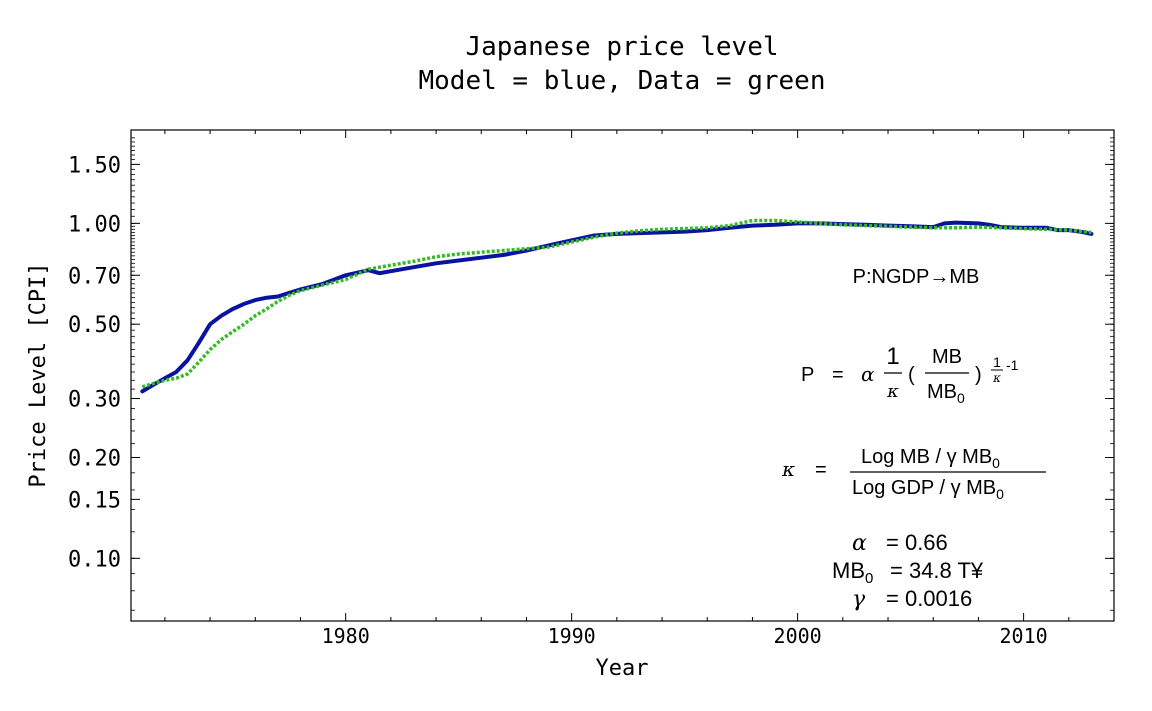  I want to click on chart-title: Japanese price level, so click(621, 47).